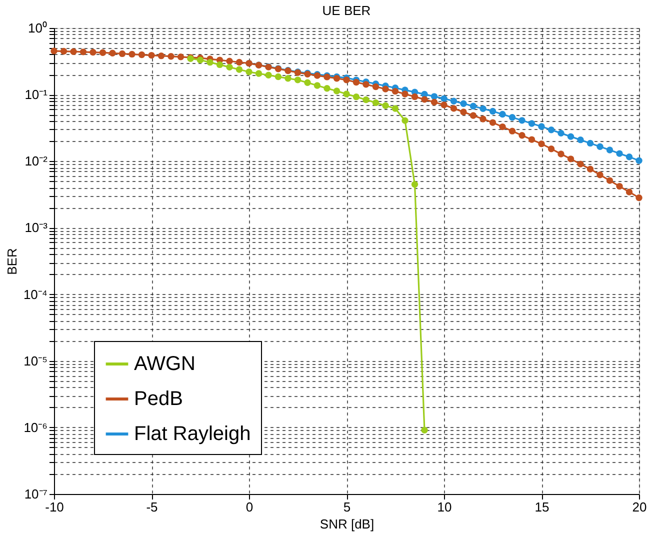 The image size is (667, 541). Describe the element at coordinates (38, 28) in the screenshot. I see `y-tick-label: 10⁰` at that location.